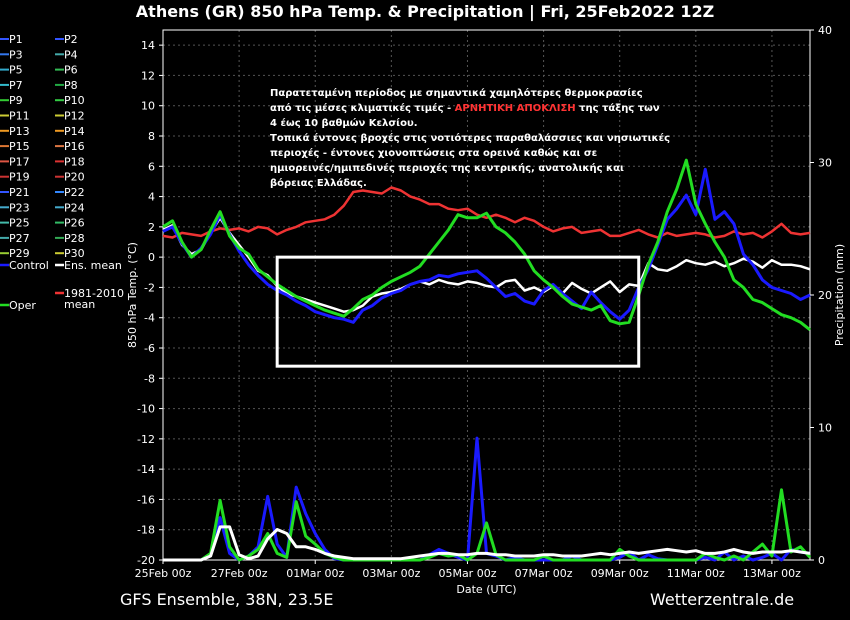 The width and height of the screenshot is (850, 620). What do you see at coordinates (151, 197) in the screenshot?
I see `y-tick-label: 4` at bounding box center [151, 197].